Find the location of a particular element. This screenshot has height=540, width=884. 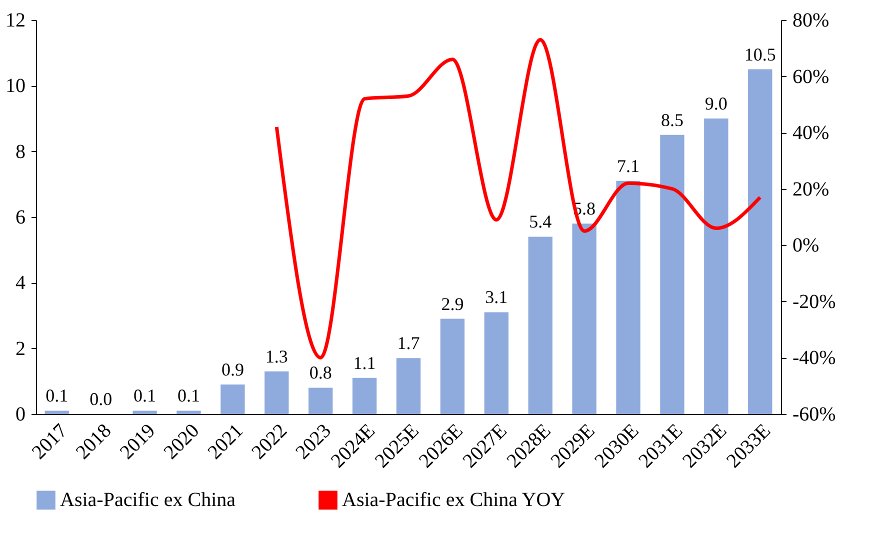

y-tick-label: 4 is located at coordinates (21, 283).